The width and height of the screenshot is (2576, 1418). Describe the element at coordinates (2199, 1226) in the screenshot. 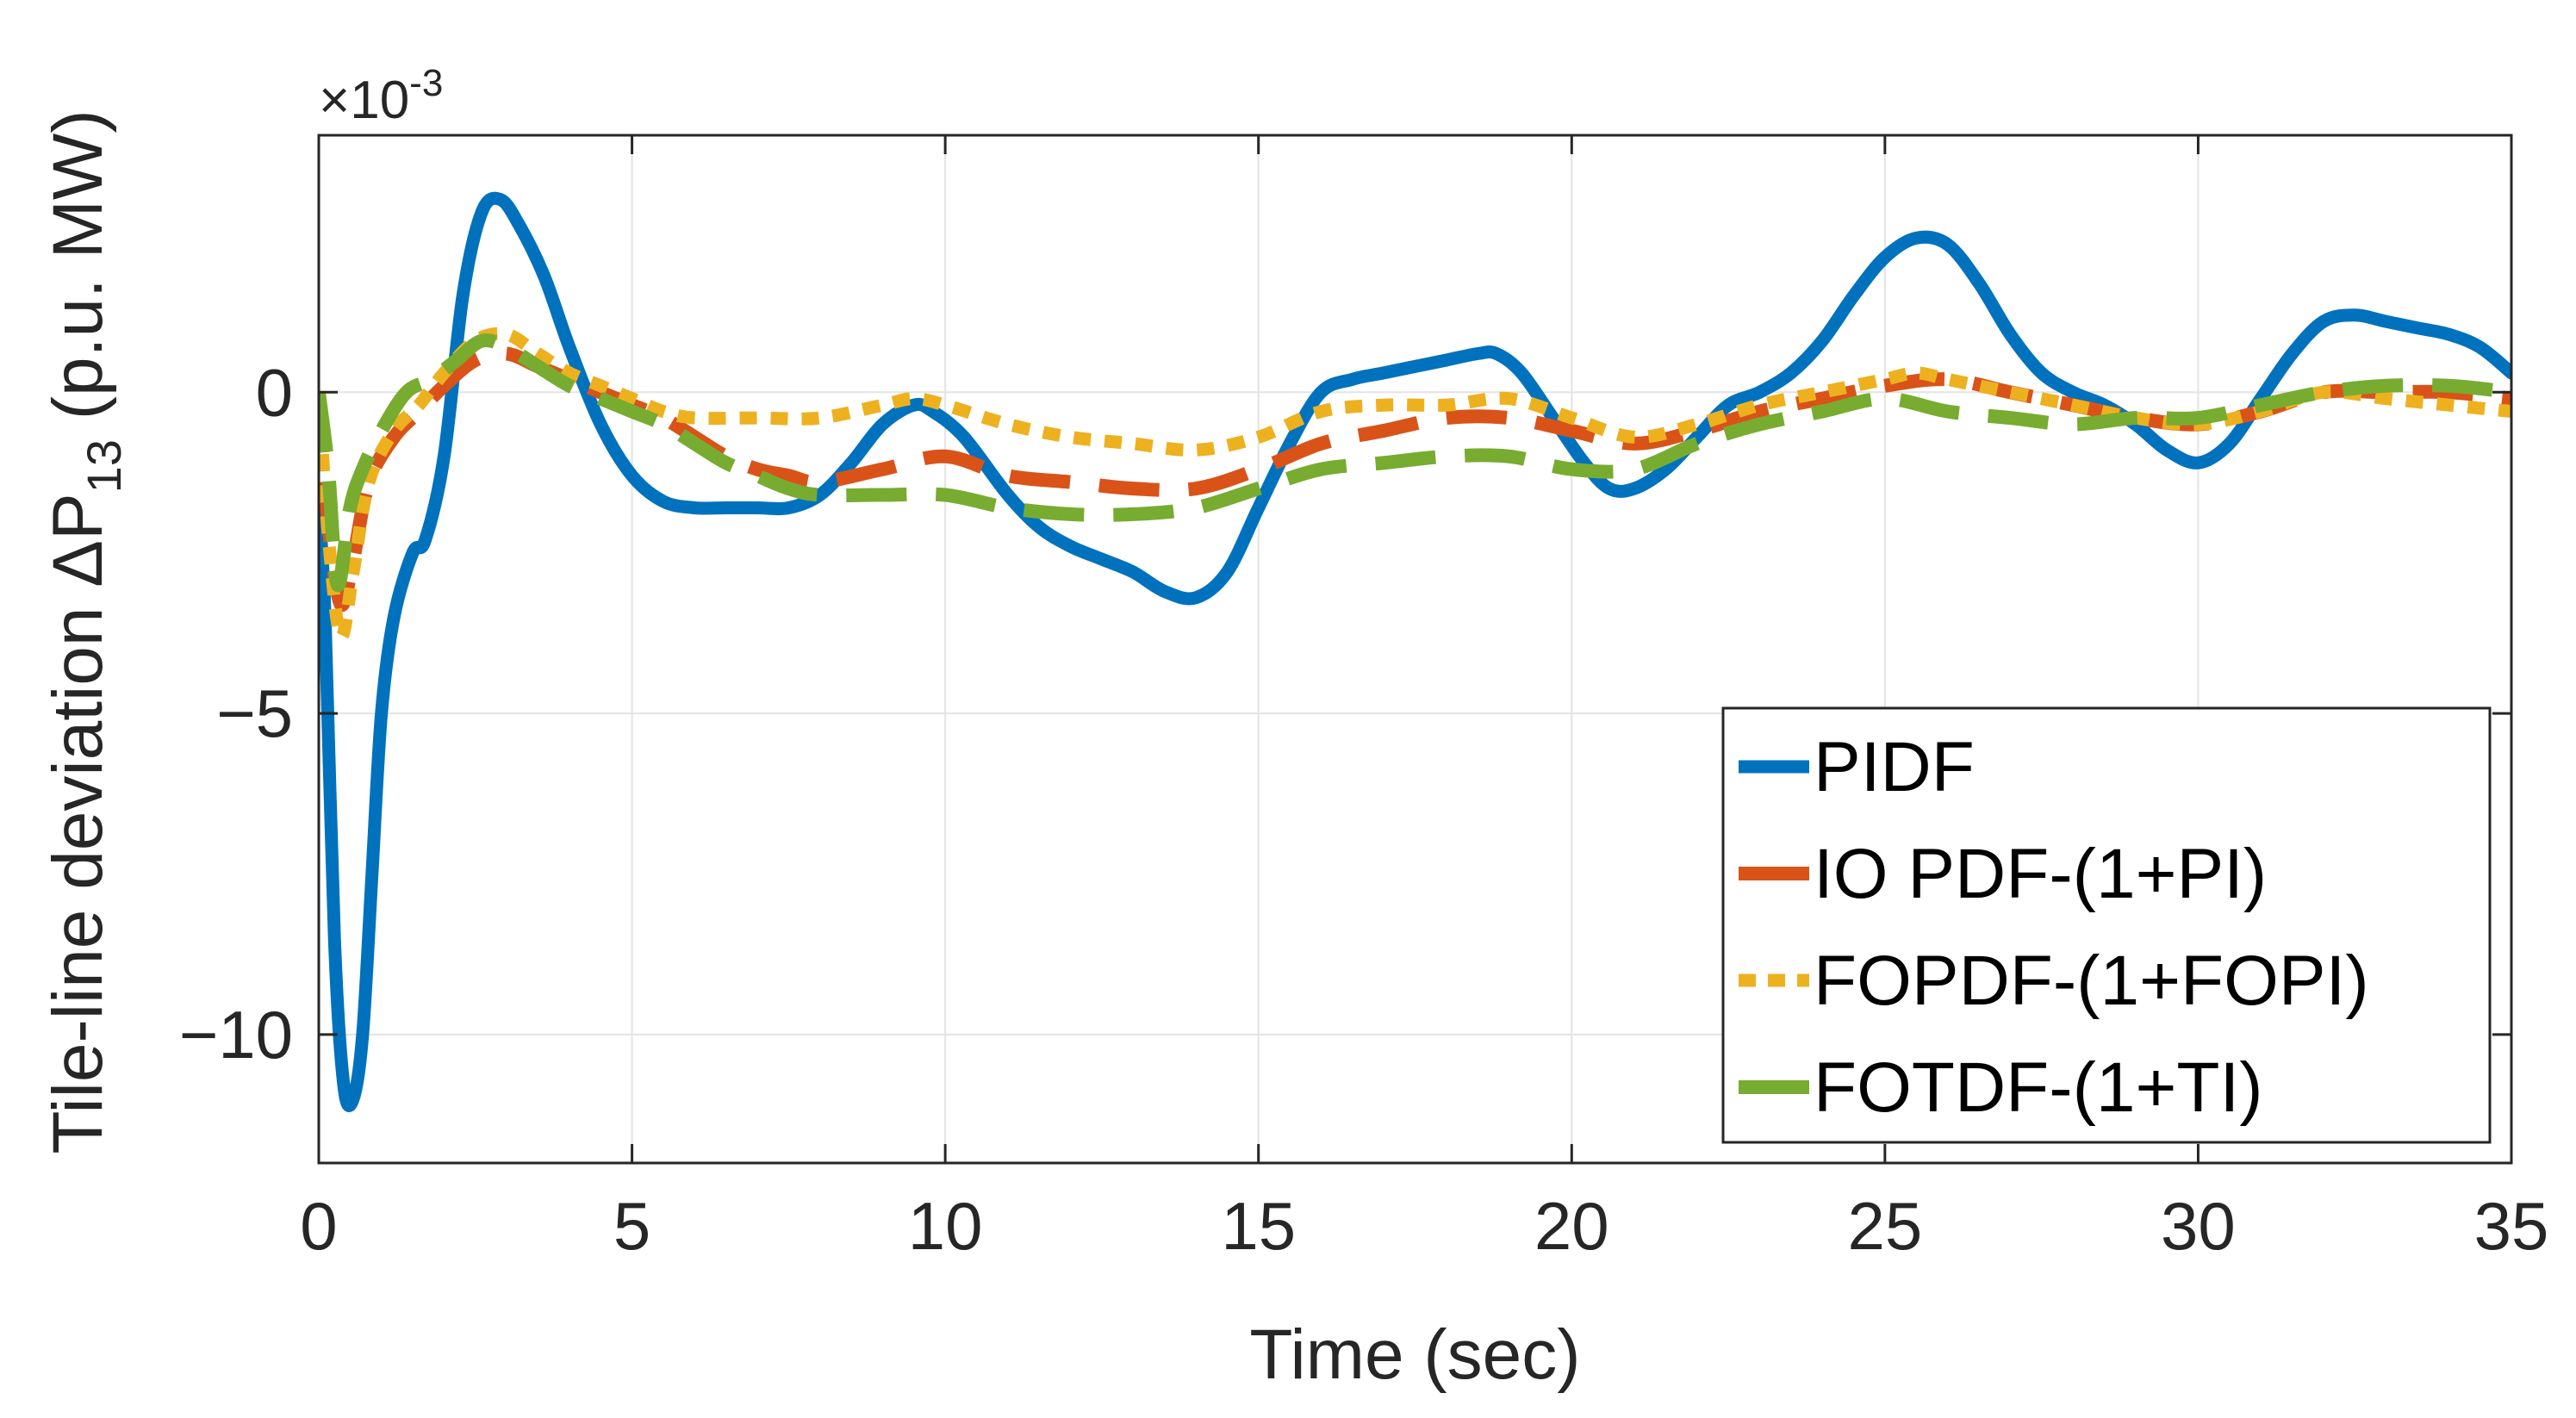

I see `x-tick-label: 30` at that location.